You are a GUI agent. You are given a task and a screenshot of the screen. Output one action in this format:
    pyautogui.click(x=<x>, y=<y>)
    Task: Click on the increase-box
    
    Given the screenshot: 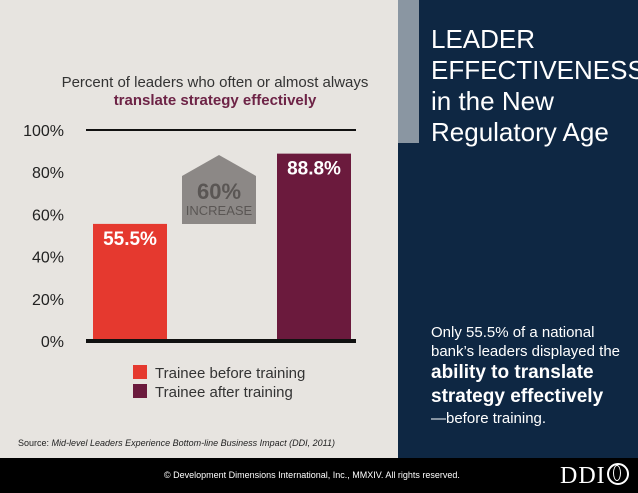 What is the action you would take?
    pyautogui.click(x=219, y=200)
    